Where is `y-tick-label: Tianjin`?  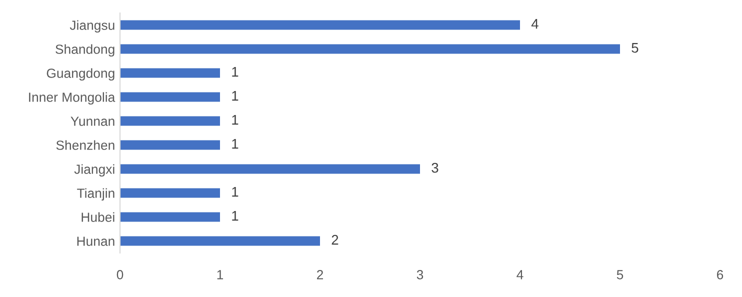
y-tick-label: Tianjin is located at coordinates (95, 194).